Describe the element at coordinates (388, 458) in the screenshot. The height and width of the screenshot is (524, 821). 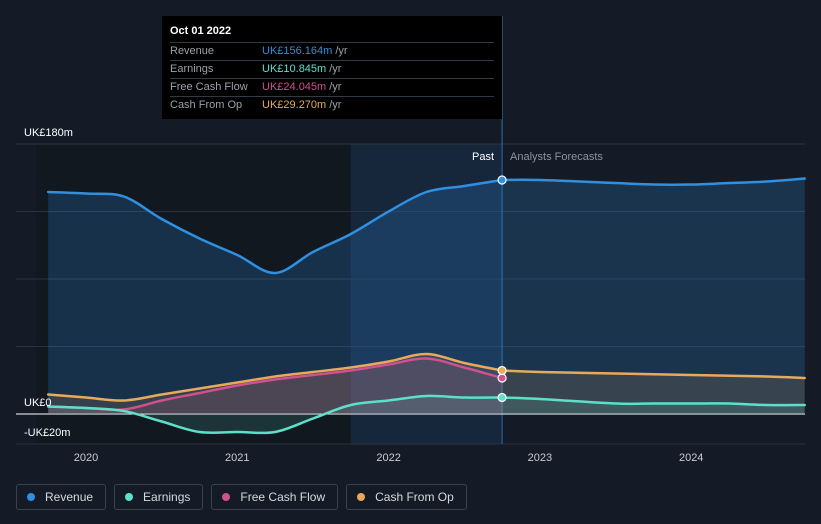
I see `x-tick-label: 2022` at that location.